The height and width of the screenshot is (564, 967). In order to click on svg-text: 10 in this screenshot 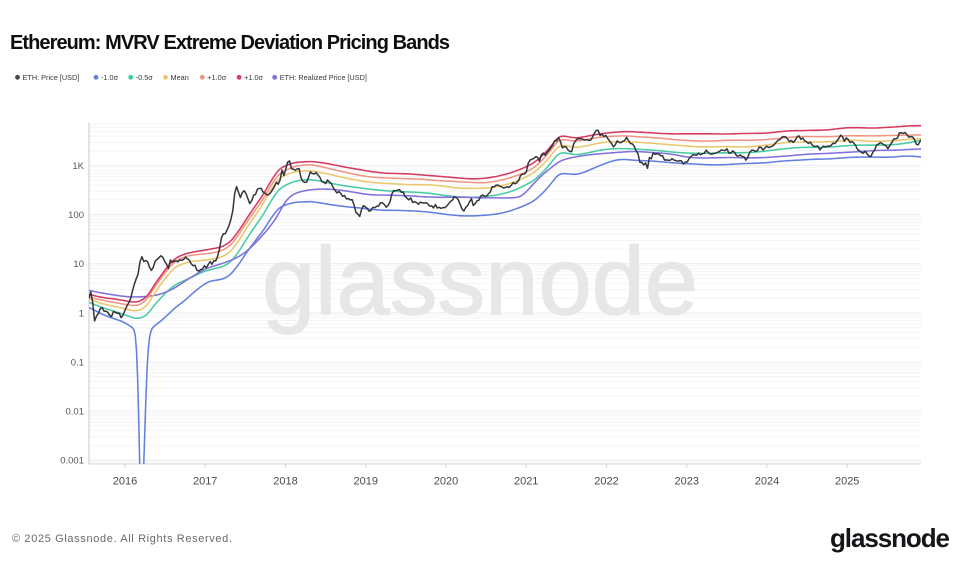, I will do `click(78, 264)`.